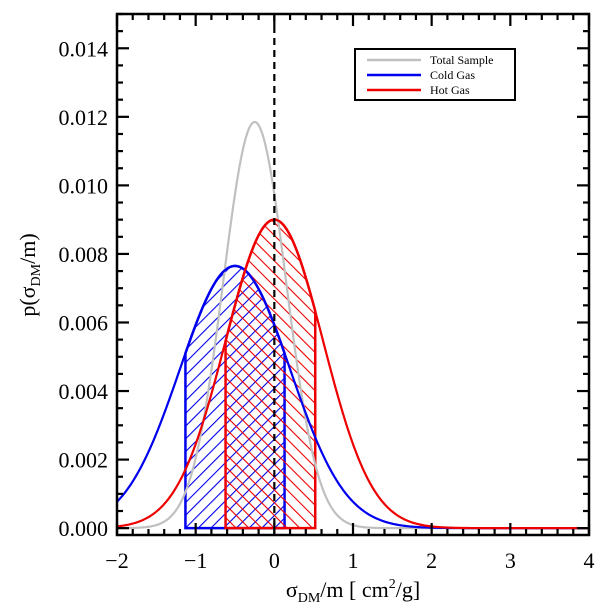 The image size is (610, 616). What do you see at coordinates (84, 322) in the screenshot?
I see `y-tick-label: 0.006` at bounding box center [84, 322].